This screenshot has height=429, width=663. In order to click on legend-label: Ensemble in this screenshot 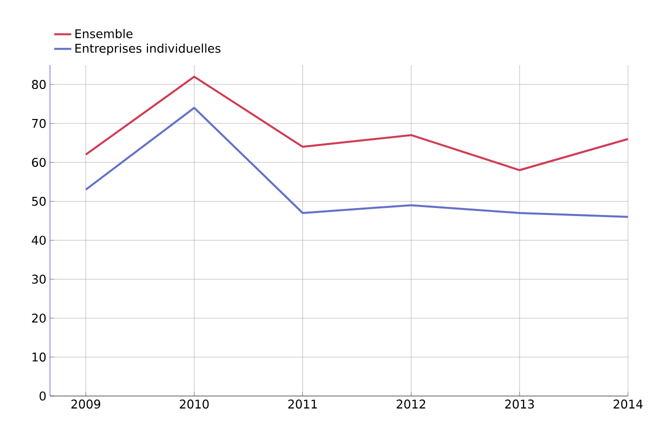, I will do `click(103, 33)`.